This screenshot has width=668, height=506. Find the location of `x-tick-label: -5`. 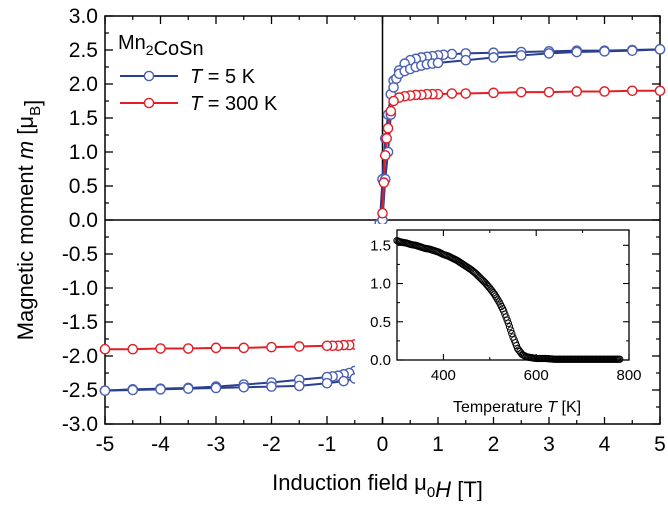

x-tick-label: -5 is located at coordinates (105, 444).